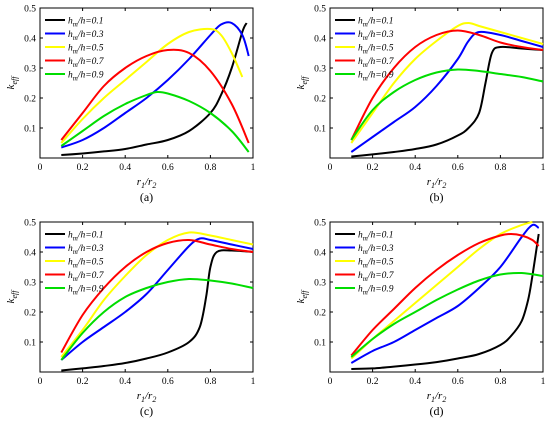  Describe the element at coordinates (146, 411) in the screenshot. I see `panel-label: (c)` at that location.